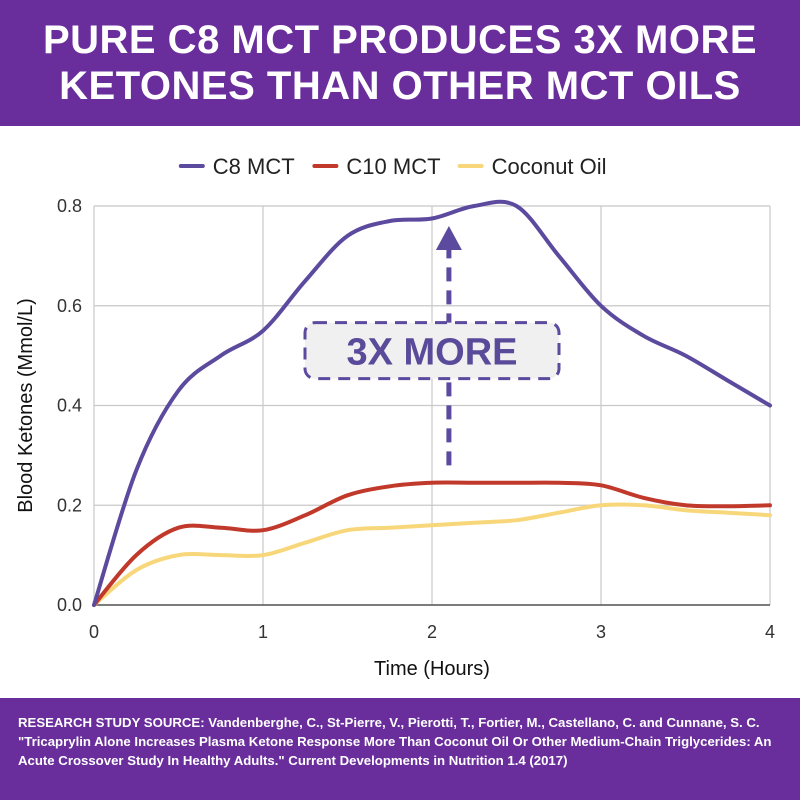 The height and width of the screenshot is (800, 800). Describe the element at coordinates (69, 406) in the screenshot. I see `y-tick-label: 0.4` at that location.